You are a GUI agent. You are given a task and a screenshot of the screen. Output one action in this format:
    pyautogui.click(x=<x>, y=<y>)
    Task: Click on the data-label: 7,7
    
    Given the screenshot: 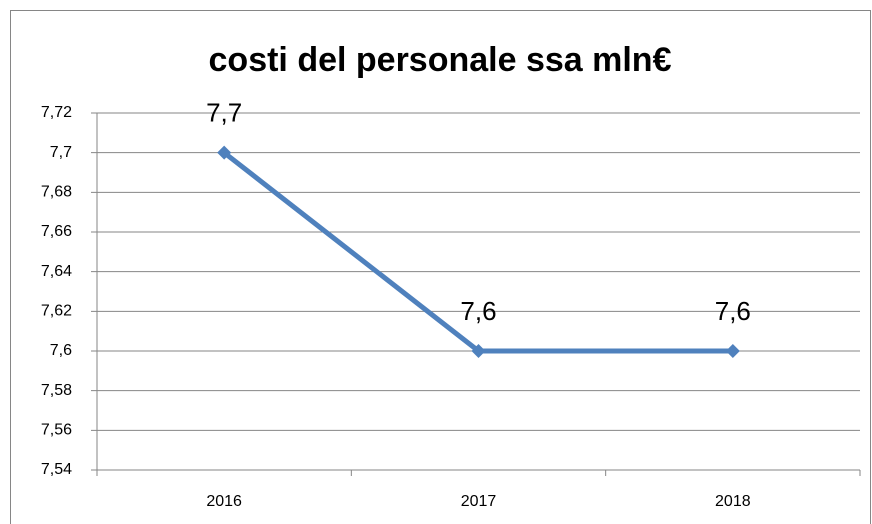 What is the action you would take?
    pyautogui.click(x=224, y=113)
    